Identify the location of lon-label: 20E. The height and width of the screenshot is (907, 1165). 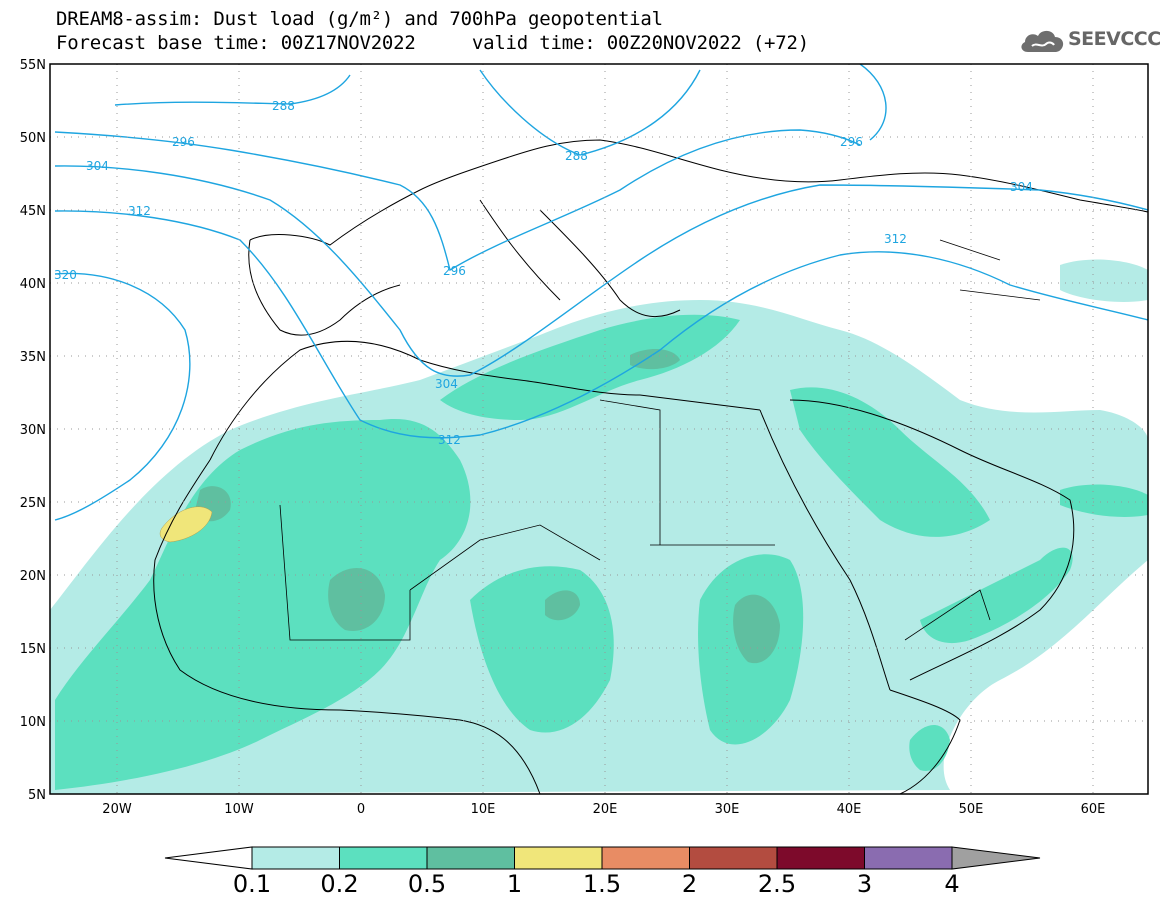
(605, 809).